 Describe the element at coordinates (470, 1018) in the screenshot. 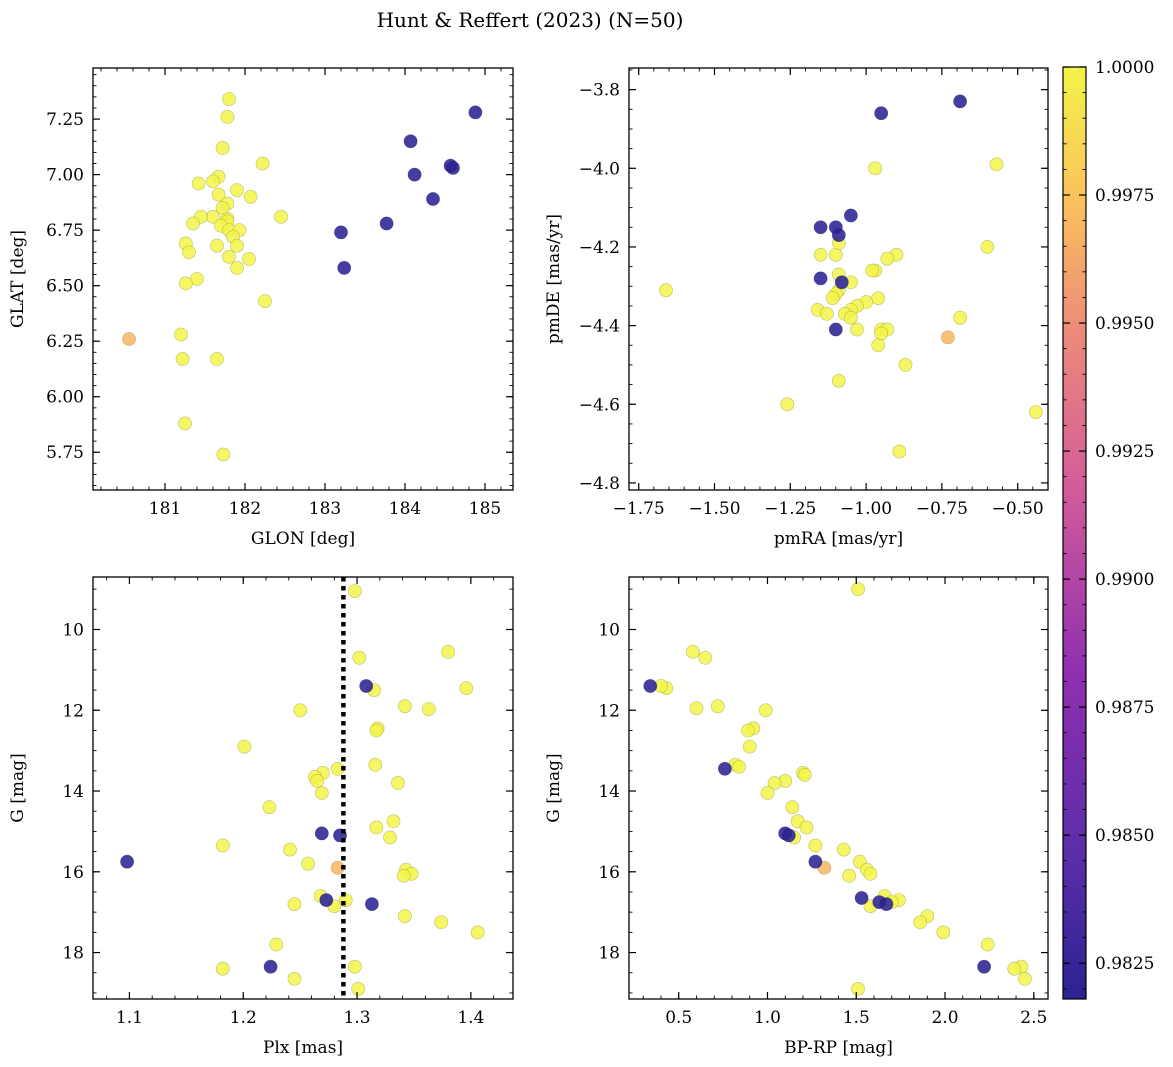

I see `x-tick-label: 1.4` at that location.